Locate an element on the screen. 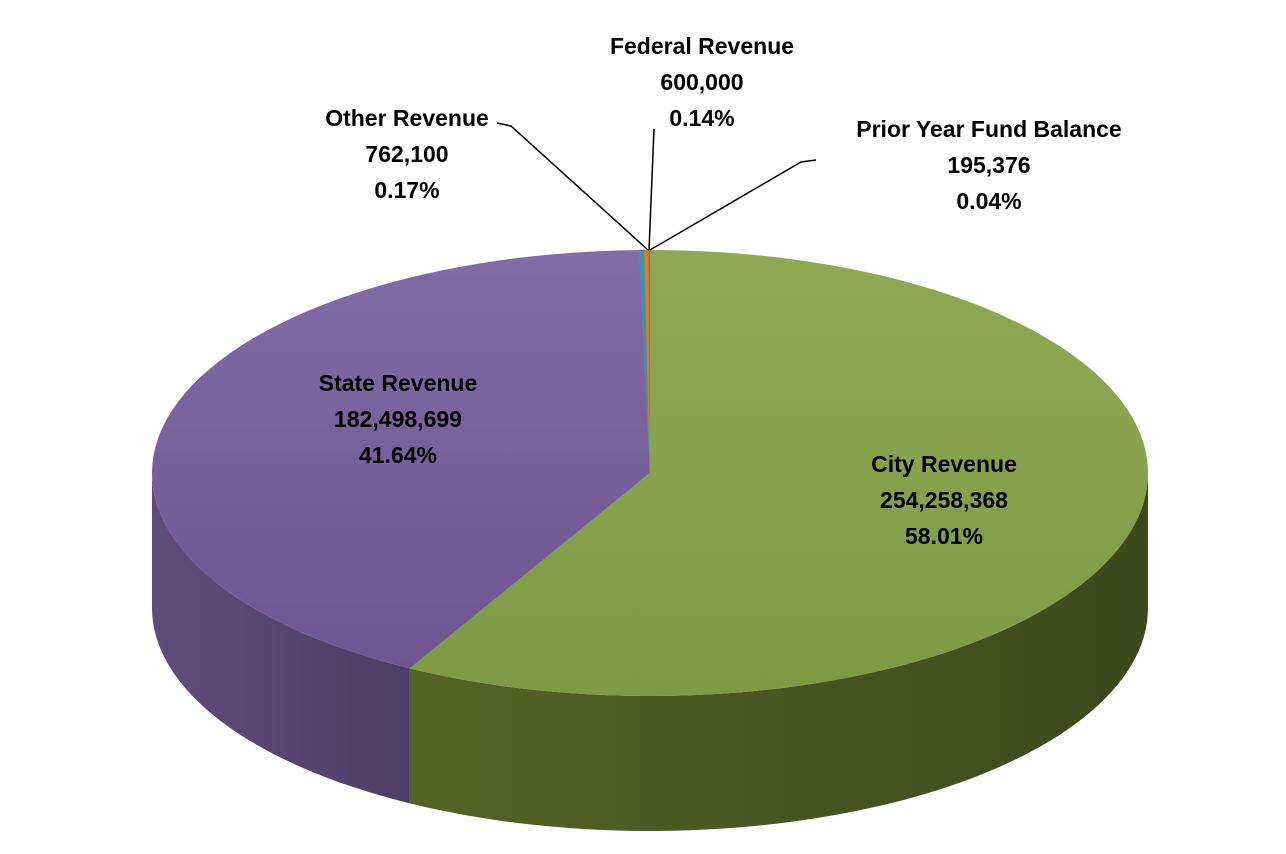  data-label-value: 600,000 is located at coordinates (702, 82).